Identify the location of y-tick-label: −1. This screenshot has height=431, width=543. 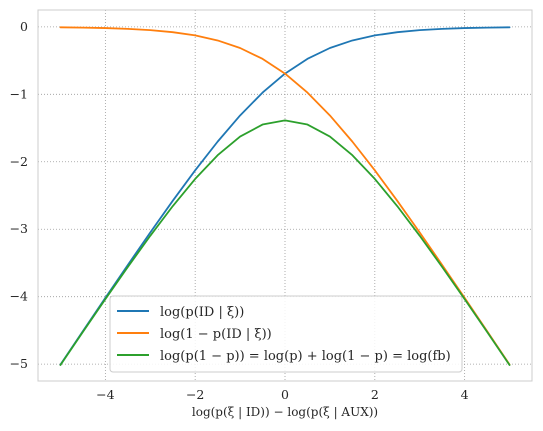
(19, 93).